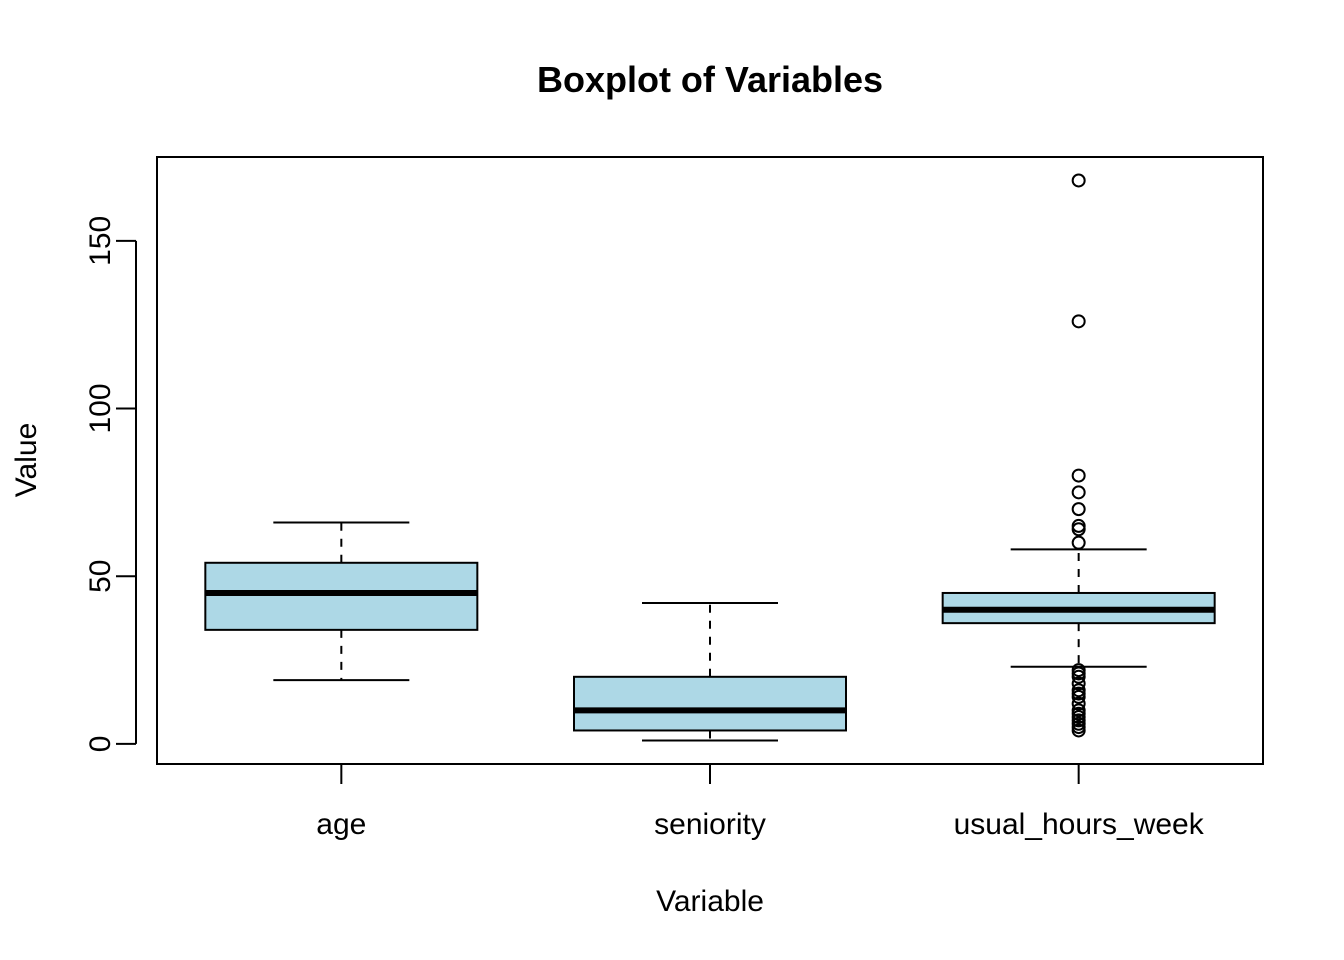 The image size is (1344, 960). I want to click on y-tick-label: 0, so click(100, 744).